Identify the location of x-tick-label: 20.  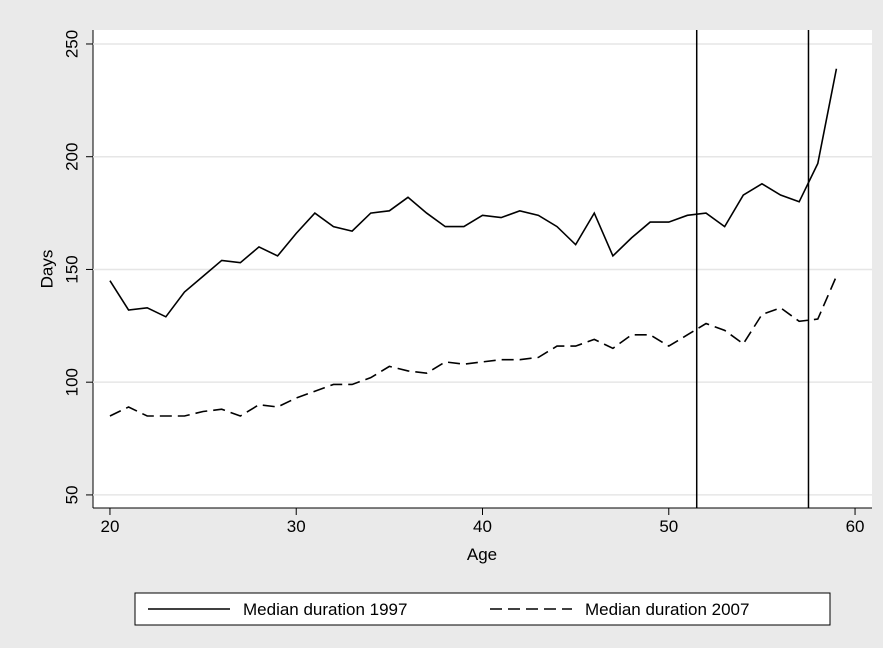
(109, 526).